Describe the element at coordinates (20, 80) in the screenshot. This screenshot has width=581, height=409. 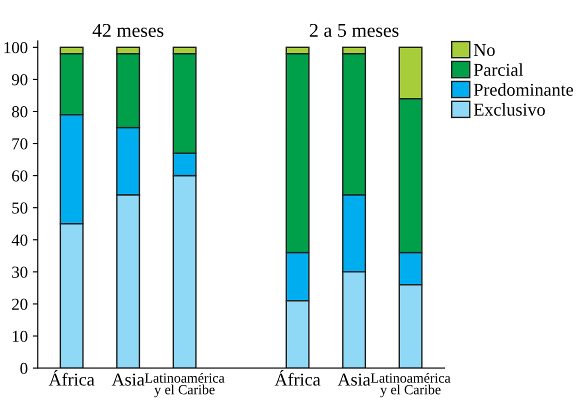
I see `y-tick-label: 90` at that location.